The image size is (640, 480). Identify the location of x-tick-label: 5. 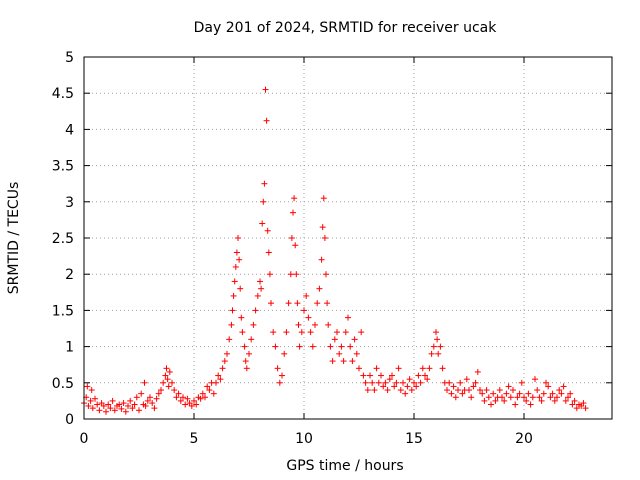
(194, 439).